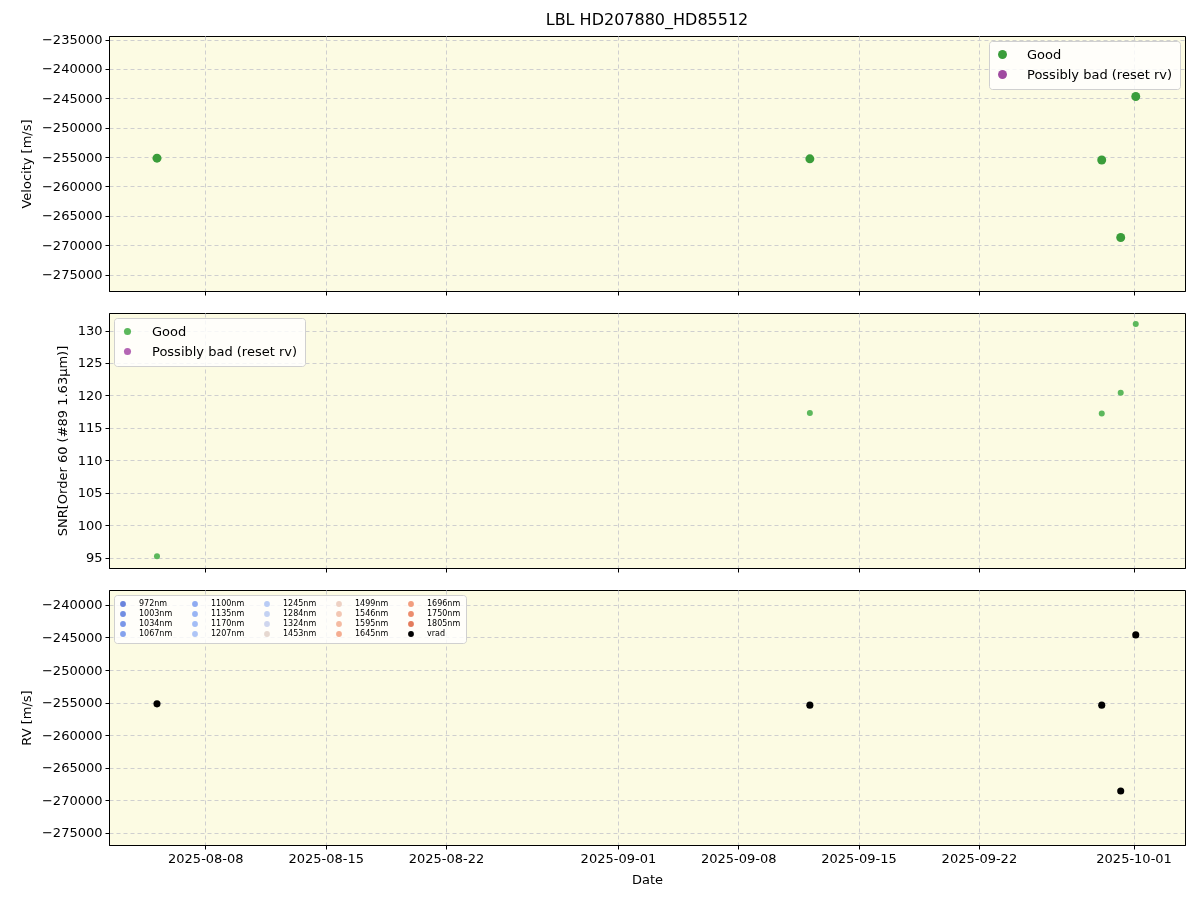 This screenshot has width=1200, height=900. What do you see at coordinates (156, 633) in the screenshot?
I see `legend-label: 1067nm` at bounding box center [156, 633].